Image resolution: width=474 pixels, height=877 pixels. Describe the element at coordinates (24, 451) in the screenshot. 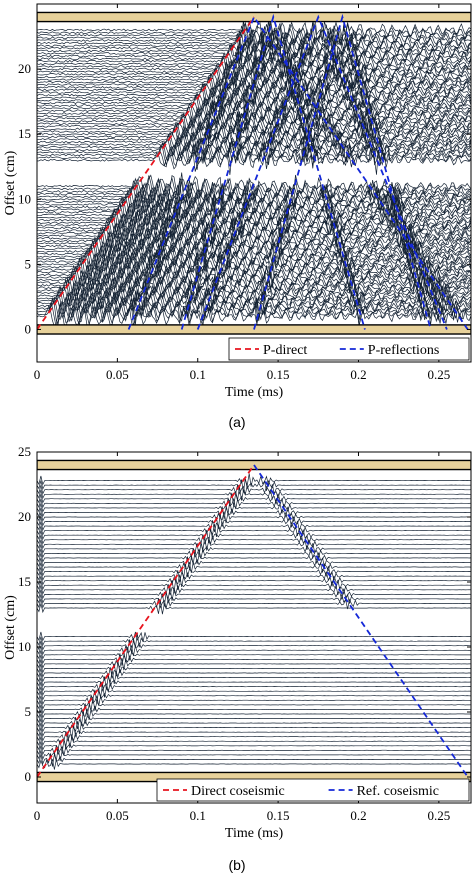

I see `y-tick-label: 25` at that location.